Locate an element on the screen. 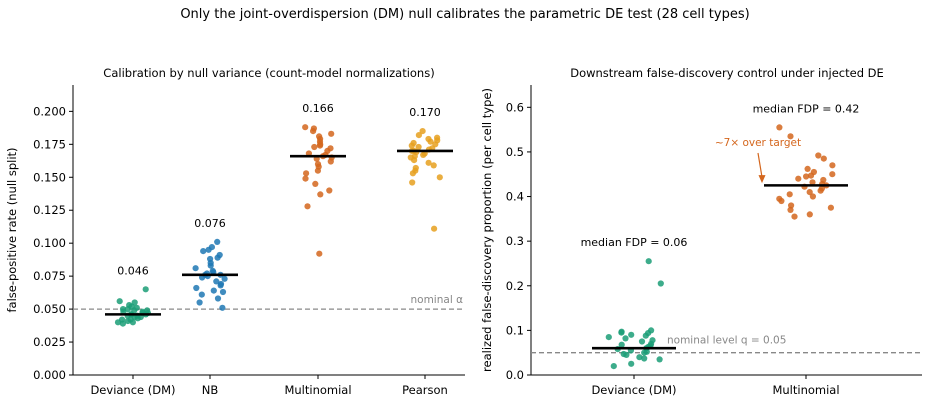  y-tick-label: 0.175 is located at coordinates (49, 144).